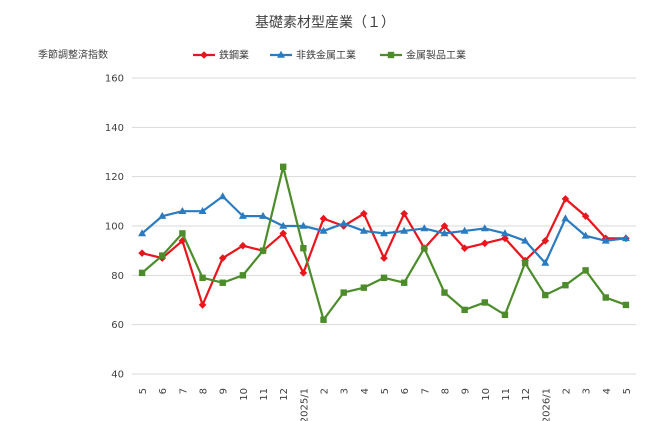 The height and width of the screenshot is (421, 650). I want to click on legend-item: 鉄鋼業, so click(221, 55).